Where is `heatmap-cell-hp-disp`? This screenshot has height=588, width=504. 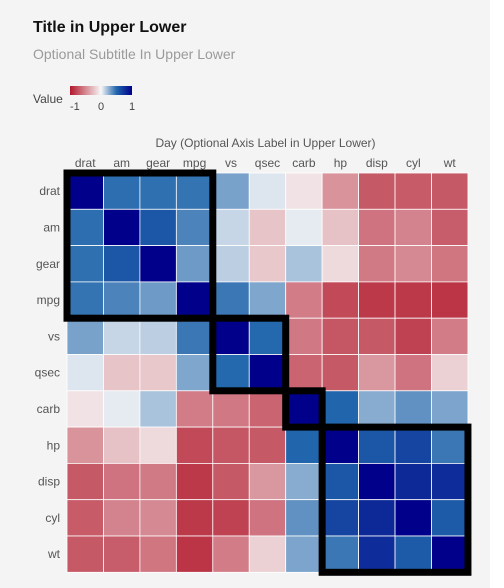 heatmap-cell-hp-disp is located at coordinates (377, 445).